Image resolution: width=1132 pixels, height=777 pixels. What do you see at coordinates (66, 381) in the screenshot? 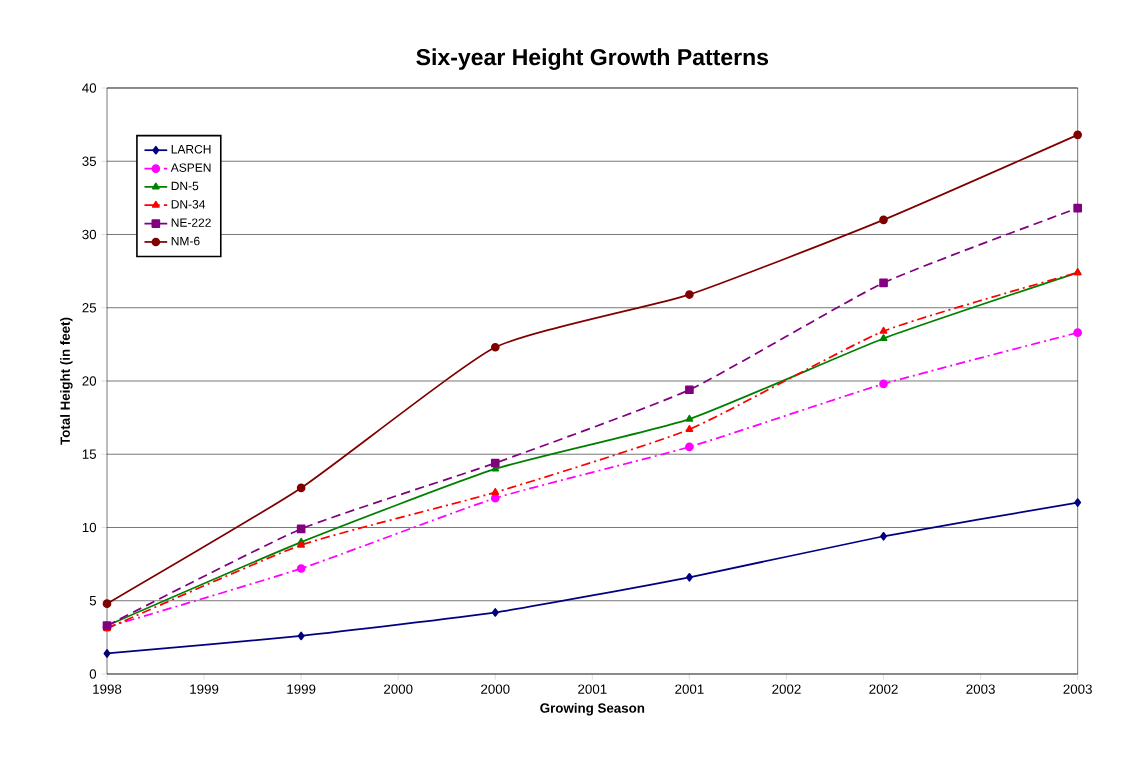
I see `y-axis-title: Total Height (in feet)` at bounding box center [66, 381].